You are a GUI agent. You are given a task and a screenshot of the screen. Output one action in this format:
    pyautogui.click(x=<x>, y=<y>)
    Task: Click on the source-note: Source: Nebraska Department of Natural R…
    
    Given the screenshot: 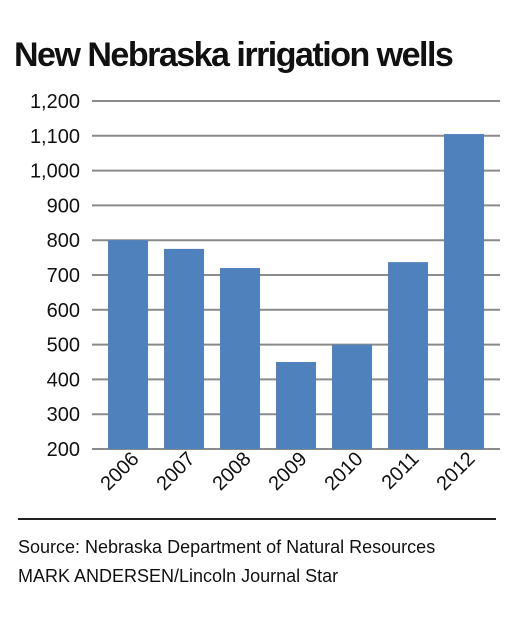 What is the action you would take?
    pyautogui.click(x=227, y=547)
    